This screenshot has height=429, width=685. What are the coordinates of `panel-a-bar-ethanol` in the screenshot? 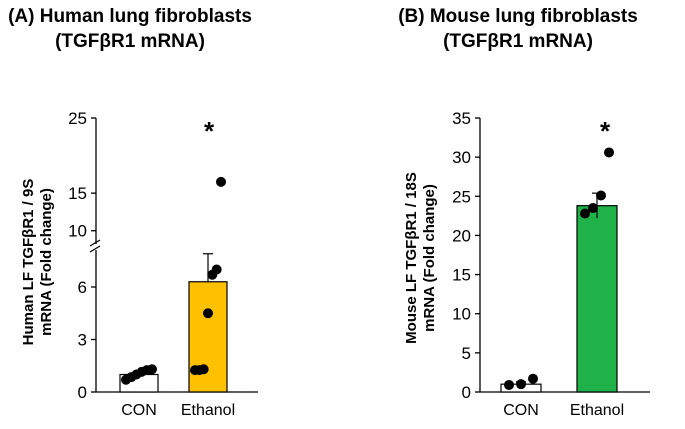 It's located at (208, 337).